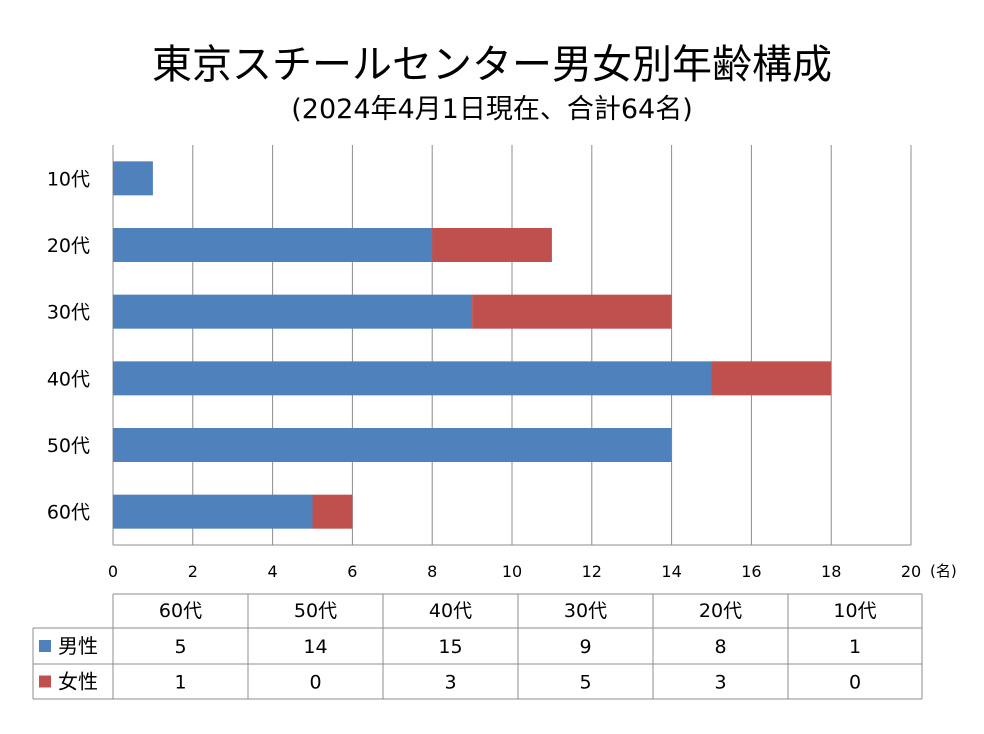 The height and width of the screenshot is (734, 984). Describe the element at coordinates (78, 682) in the screenshot. I see `table-row-label: 女性` at that location.